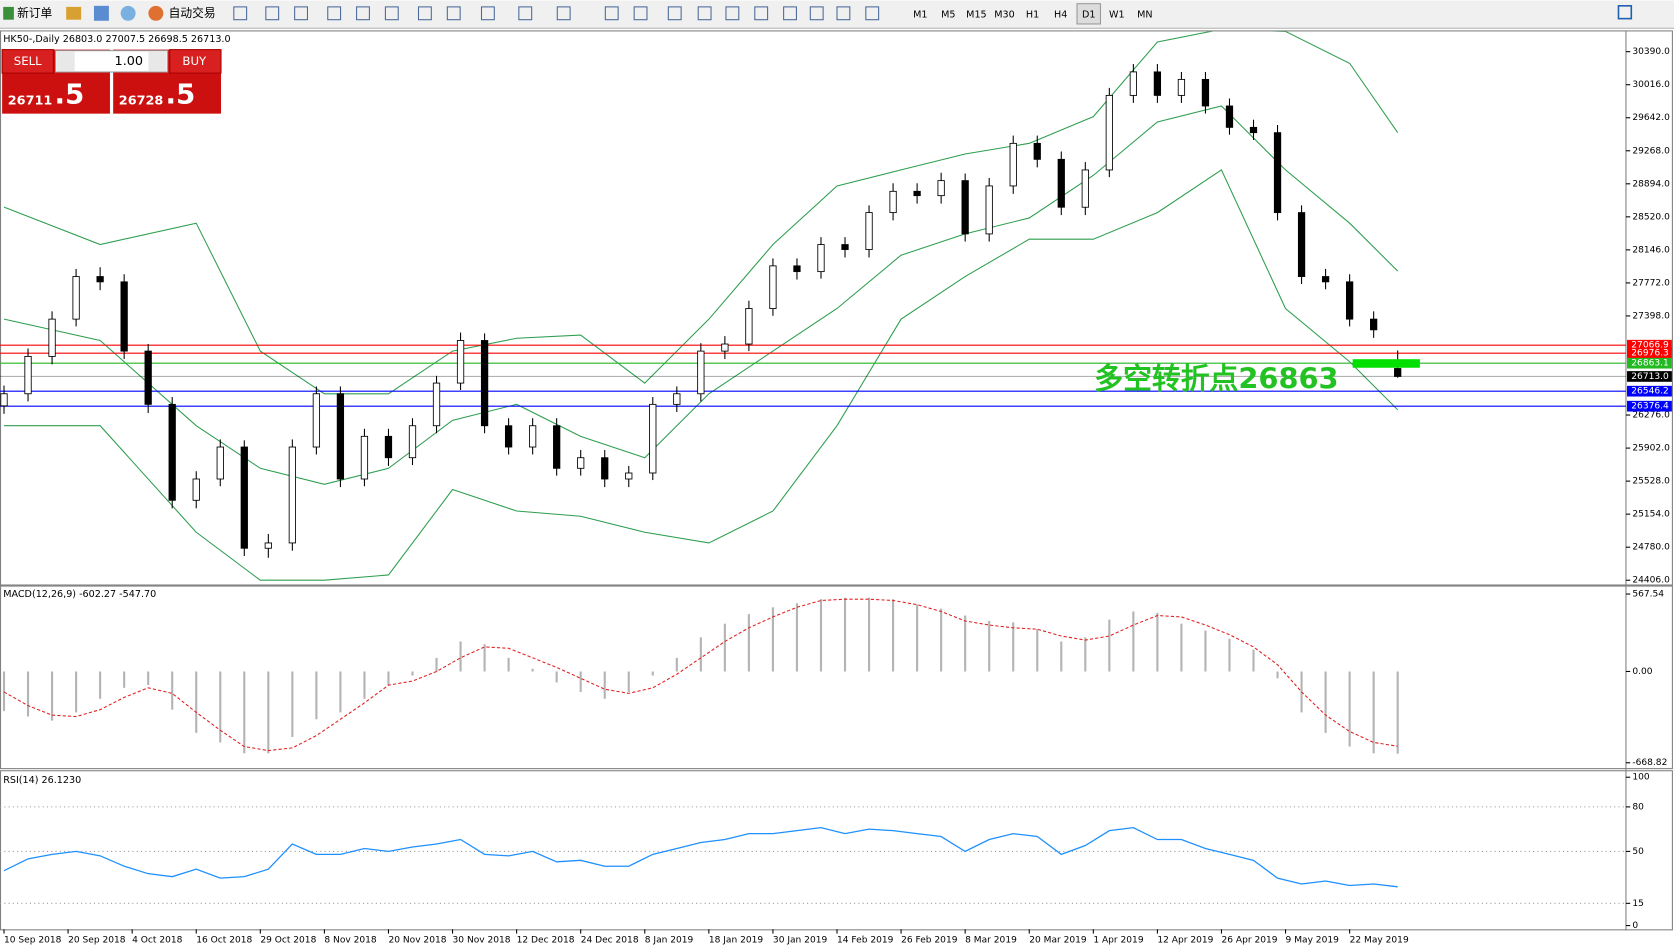 Image resolution: width=1674 pixels, height=949 pixels. What do you see at coordinates (157, 61) in the screenshot?
I see `lot-up` at bounding box center [157, 61].